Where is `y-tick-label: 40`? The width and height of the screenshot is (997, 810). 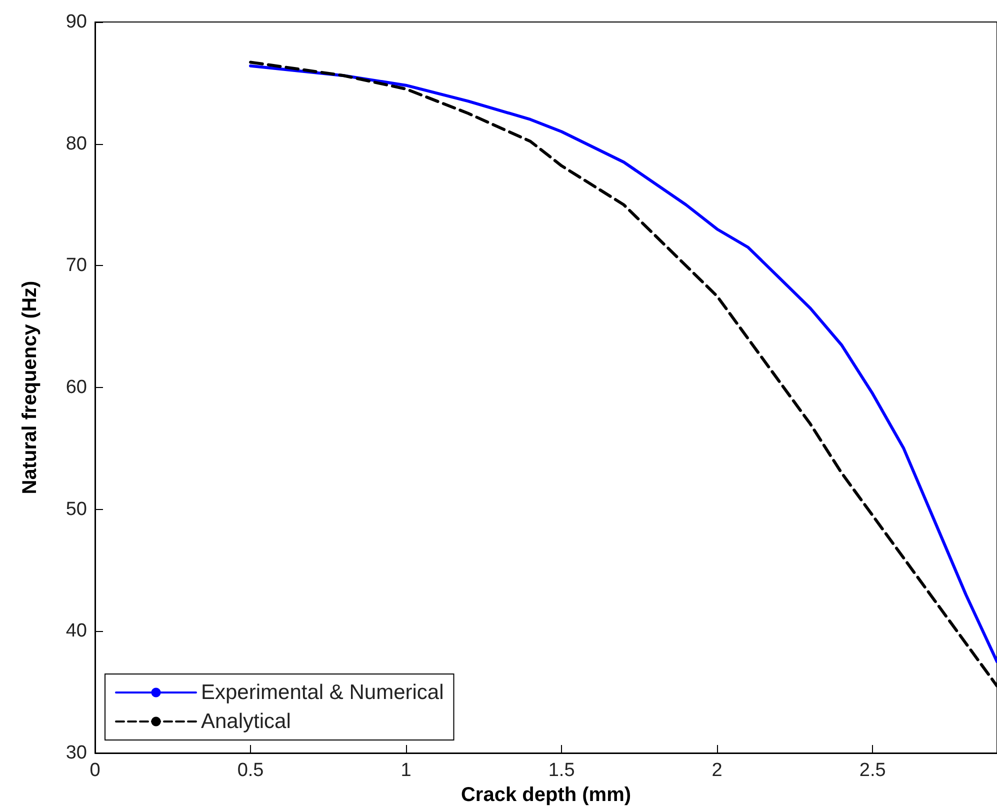
y-tick-label: 40 is located at coordinates (76, 631).